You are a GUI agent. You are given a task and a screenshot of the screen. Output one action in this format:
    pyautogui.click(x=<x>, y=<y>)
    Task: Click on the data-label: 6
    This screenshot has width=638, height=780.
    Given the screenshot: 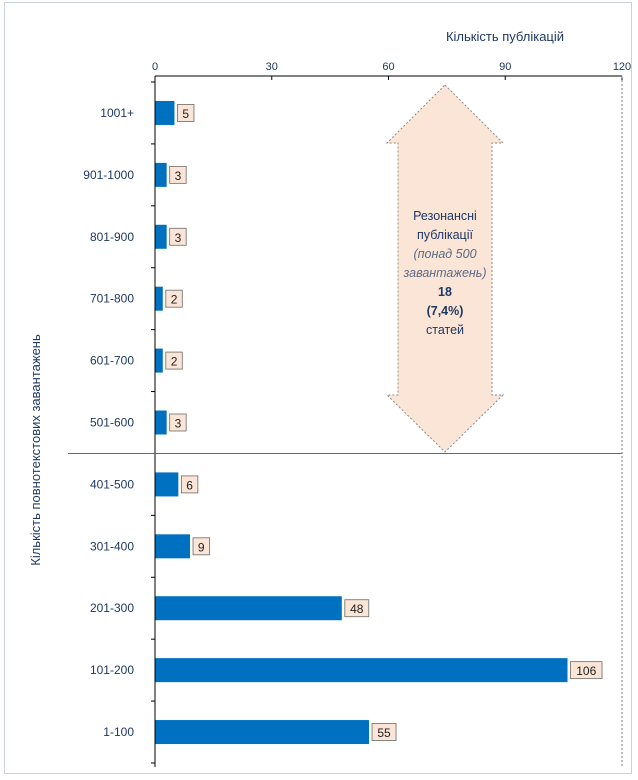 What is the action you would take?
    pyautogui.click(x=189, y=485)
    